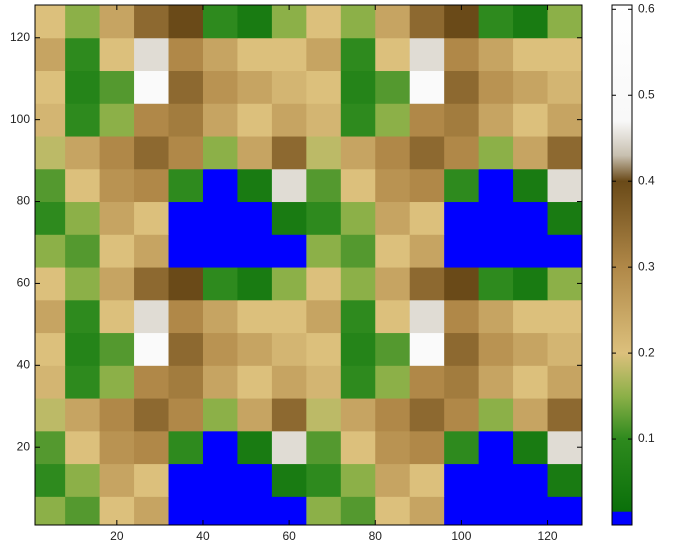  I want to click on y-tick-label: 100, so click(20, 119).